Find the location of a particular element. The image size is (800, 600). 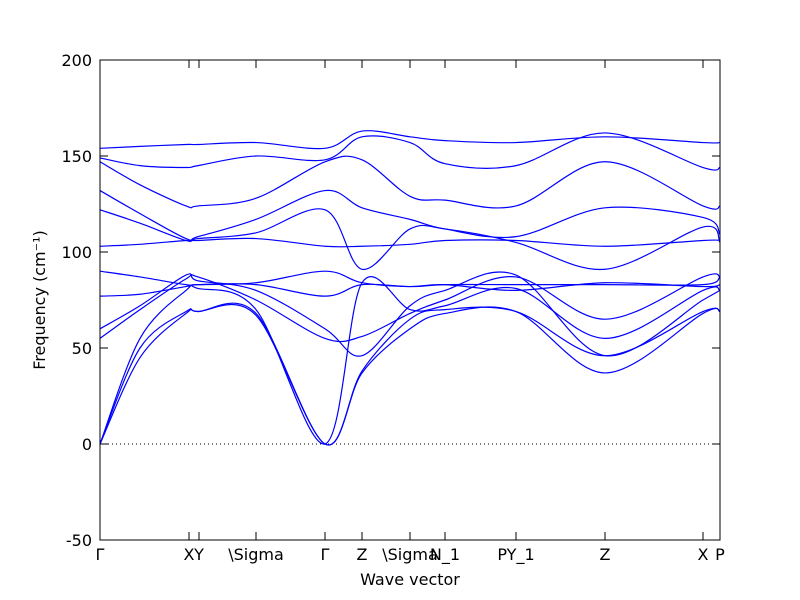

y-tick-label: 150 is located at coordinates (76, 156).